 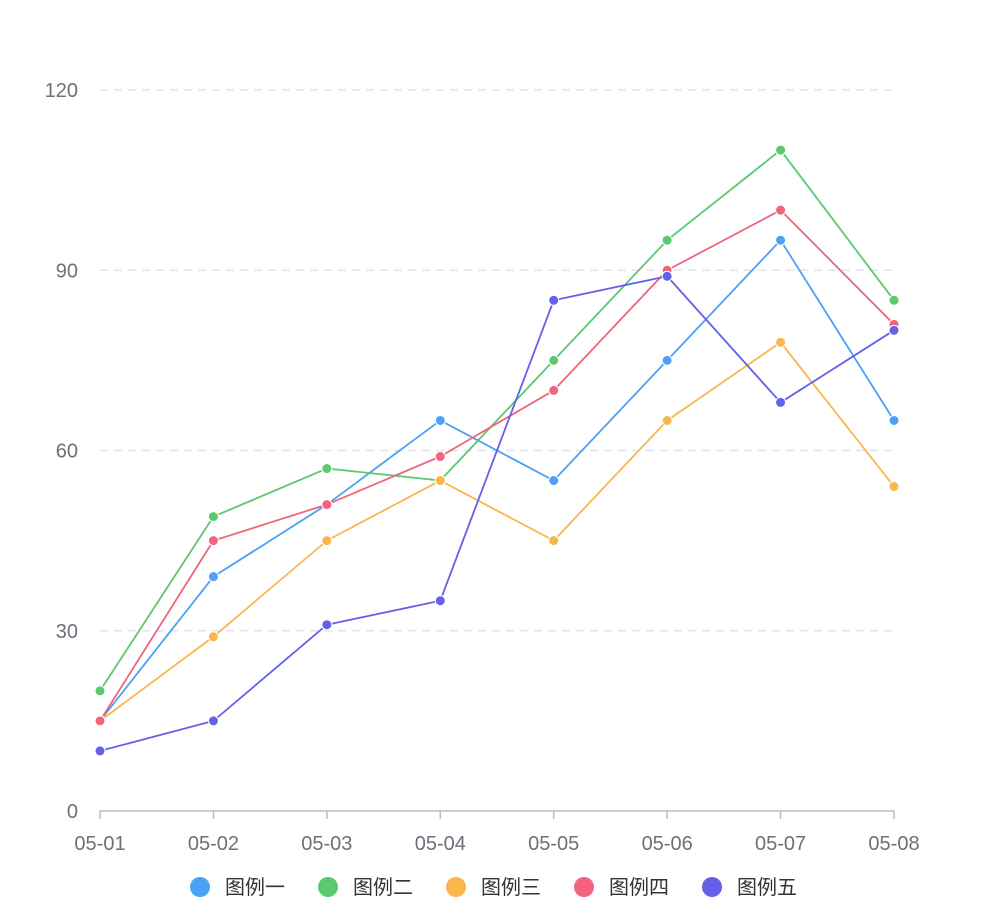 What do you see at coordinates (72, 812) in the screenshot?
I see `y-tick-label: 0` at bounding box center [72, 812].